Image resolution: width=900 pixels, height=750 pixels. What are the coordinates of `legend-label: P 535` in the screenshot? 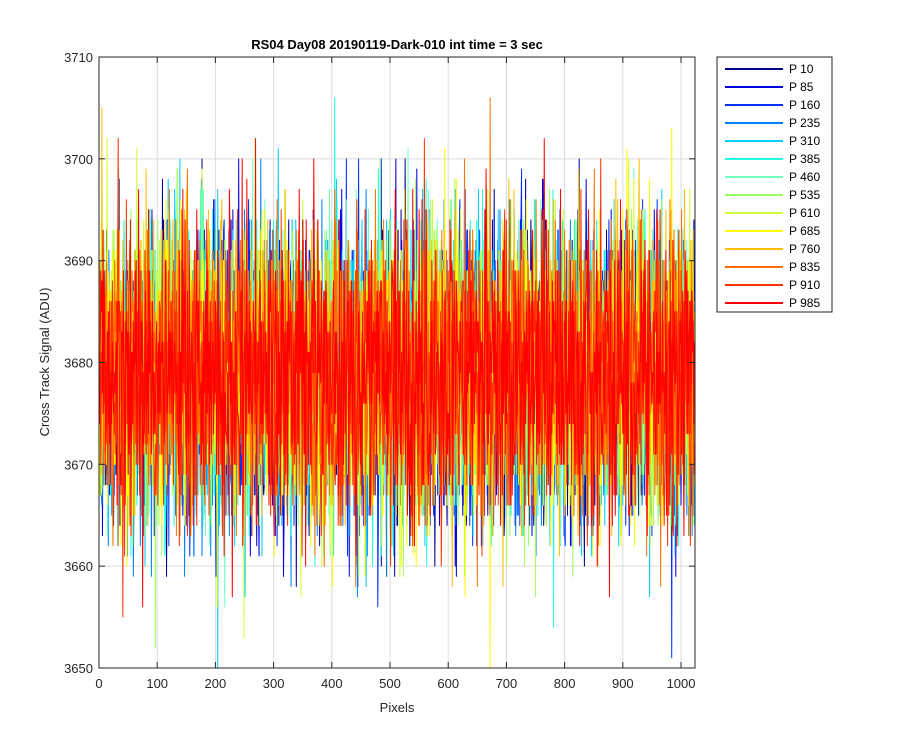 It's located at (804, 195).